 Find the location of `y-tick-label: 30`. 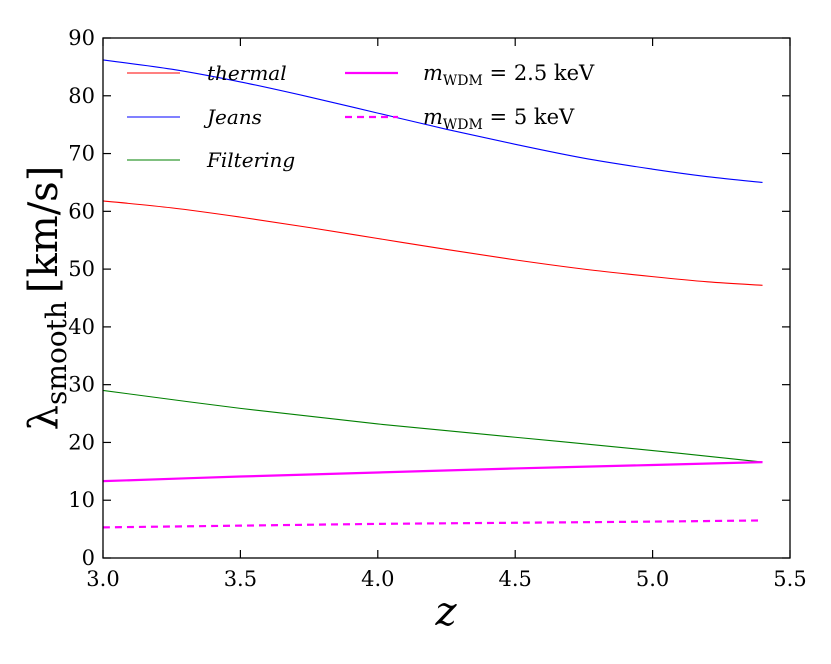

y-tick-label: 30 is located at coordinates (81, 385).